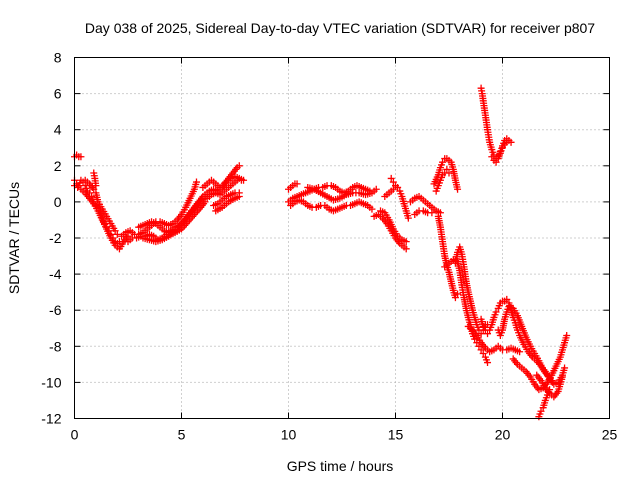 The height and width of the screenshot is (480, 640). What do you see at coordinates (58, 166) in the screenshot?
I see `y-tick-label: 2` at bounding box center [58, 166].